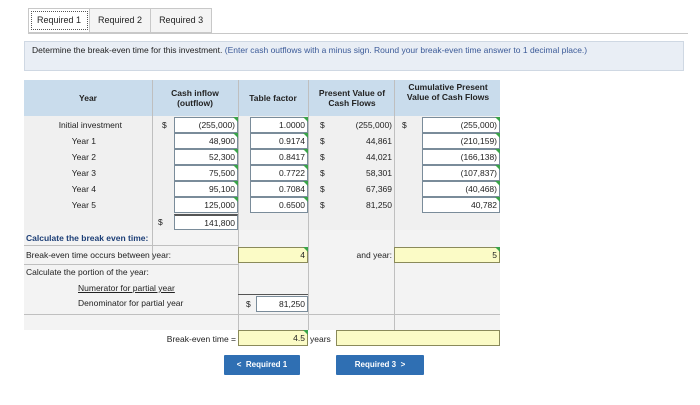 The height and width of the screenshot is (405, 700). I want to click on breakeven-time-input: 4.5, so click(273, 338).